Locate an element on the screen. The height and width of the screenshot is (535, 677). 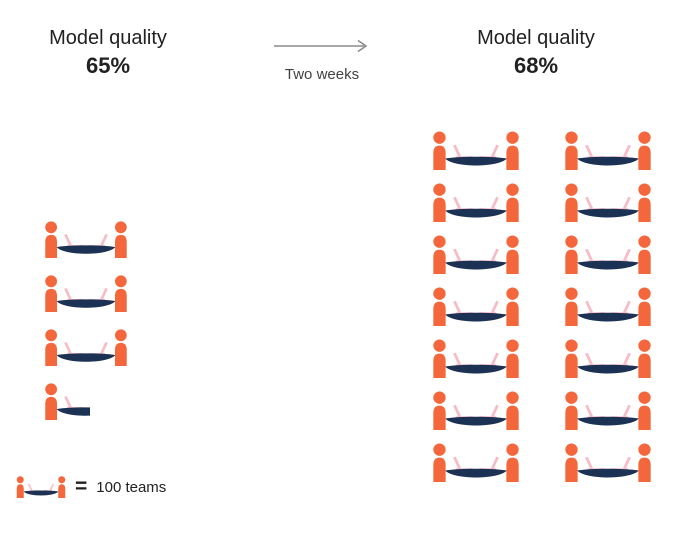
after-quality-value: 68% is located at coordinates (536, 65).